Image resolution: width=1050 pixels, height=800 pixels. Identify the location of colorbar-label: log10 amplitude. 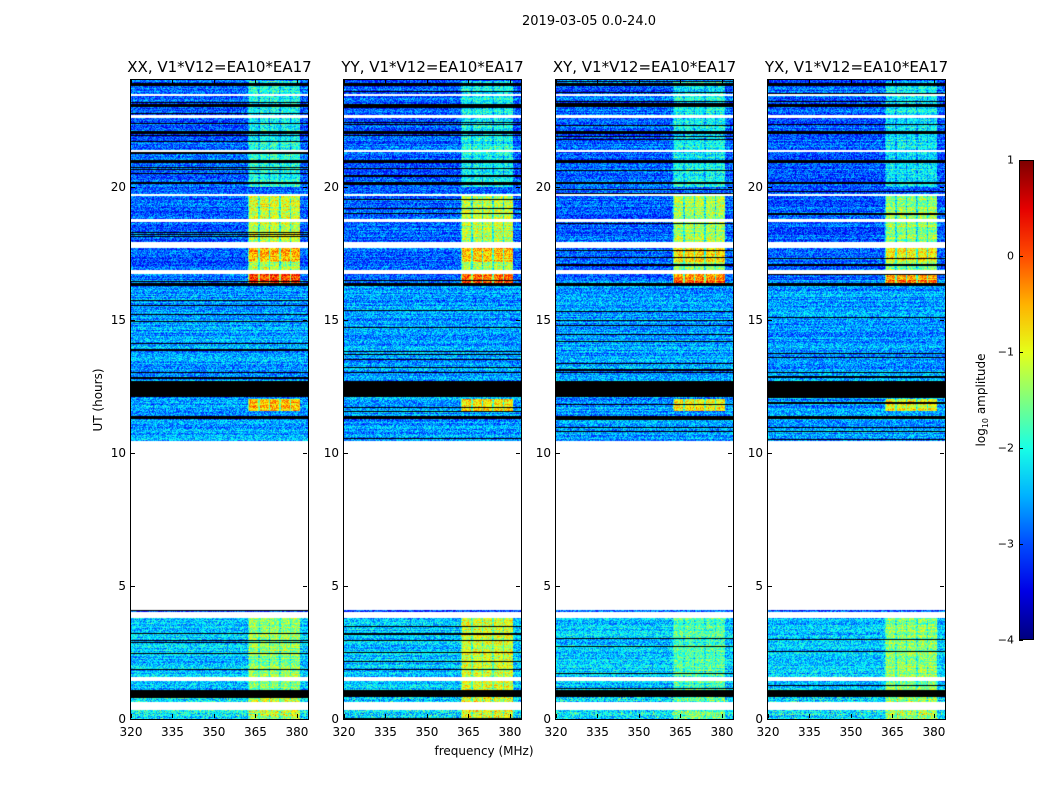
(982, 400).